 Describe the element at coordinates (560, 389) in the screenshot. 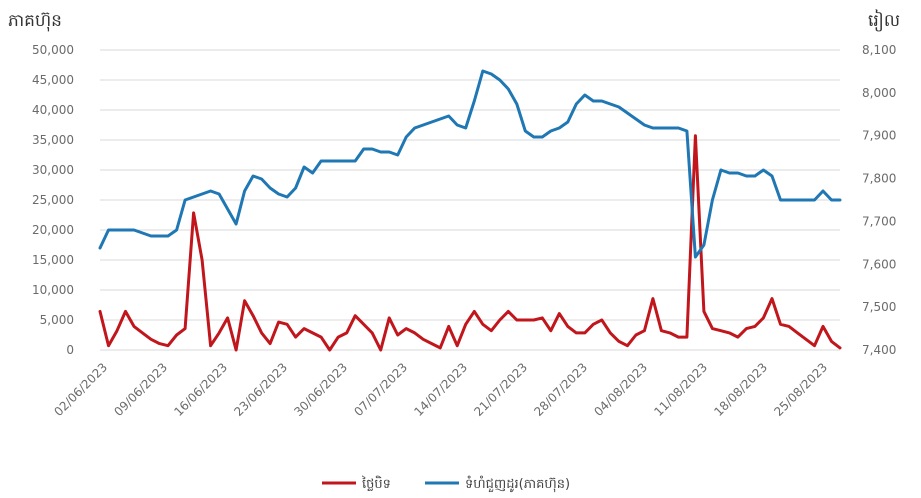

I see `x-tick-label: 28/07/2023` at that location.